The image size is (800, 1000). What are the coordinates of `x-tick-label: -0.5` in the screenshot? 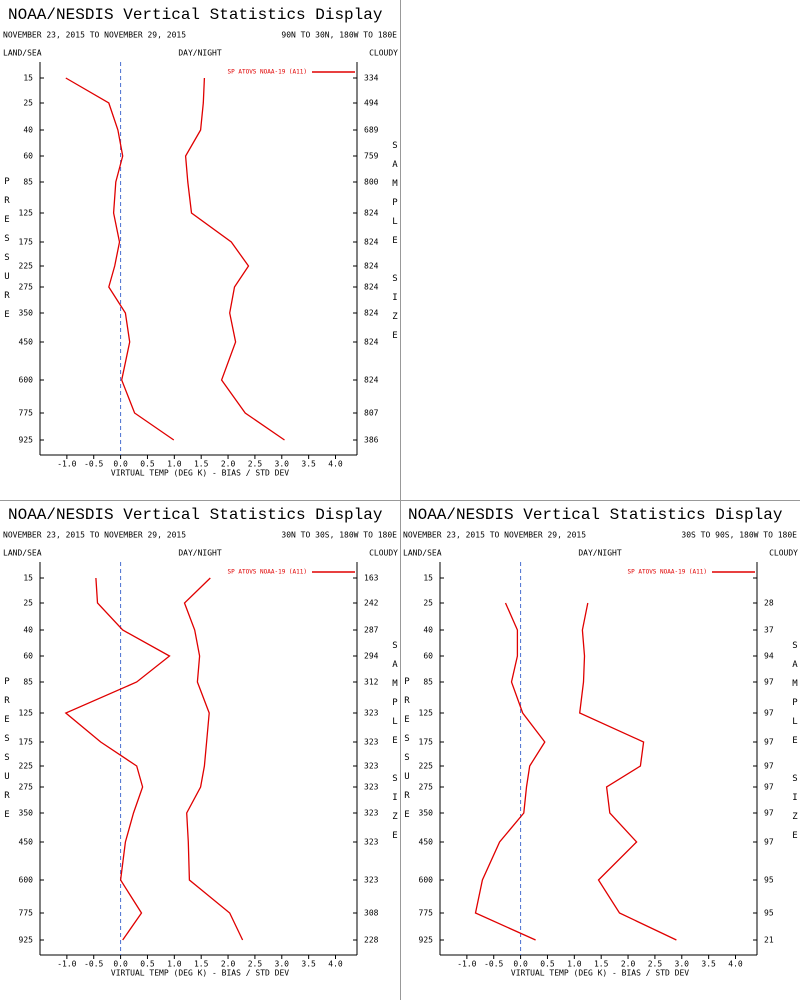 It's located at (493, 964).